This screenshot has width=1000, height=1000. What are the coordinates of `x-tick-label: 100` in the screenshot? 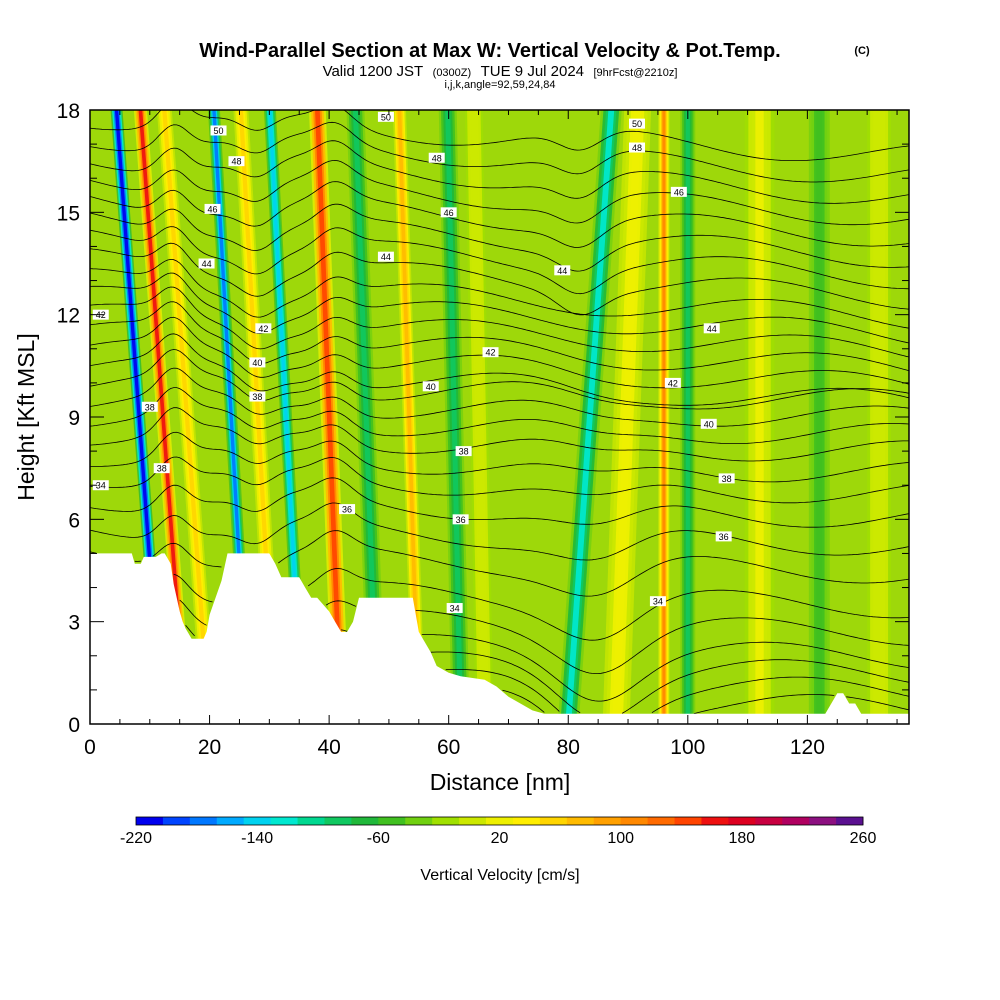 It's located at (687, 747).